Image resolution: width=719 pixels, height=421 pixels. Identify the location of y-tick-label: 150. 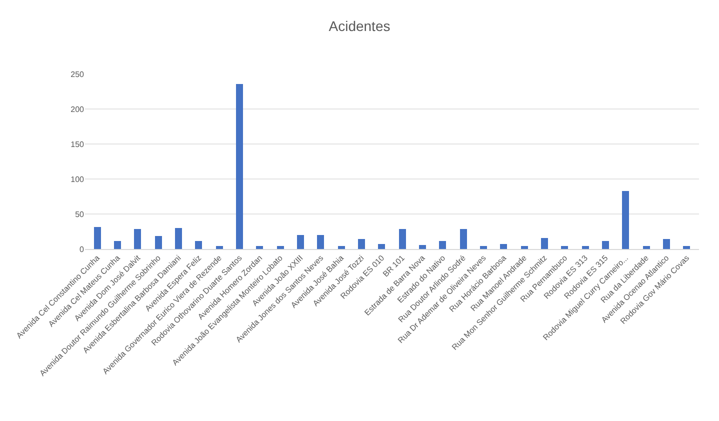
(77, 144).